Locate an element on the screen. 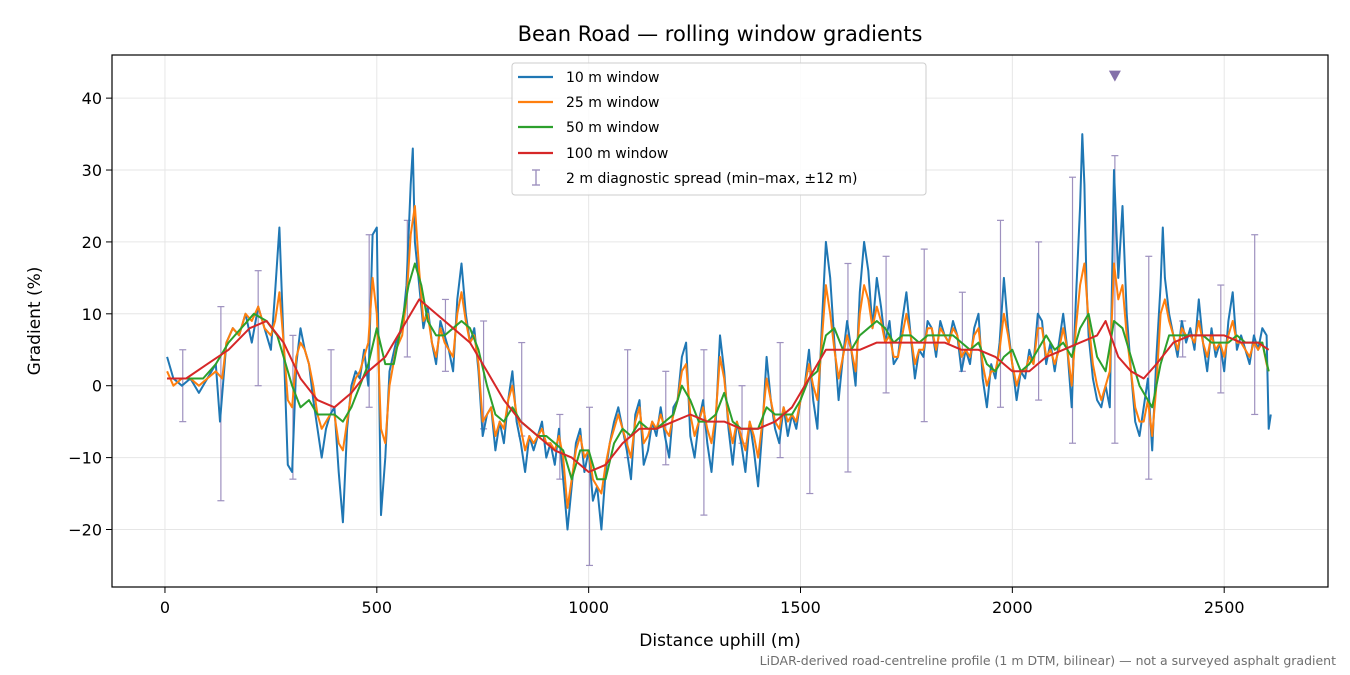 The width and height of the screenshot is (1350, 675). y-tick-label: −20 is located at coordinates (85, 529).